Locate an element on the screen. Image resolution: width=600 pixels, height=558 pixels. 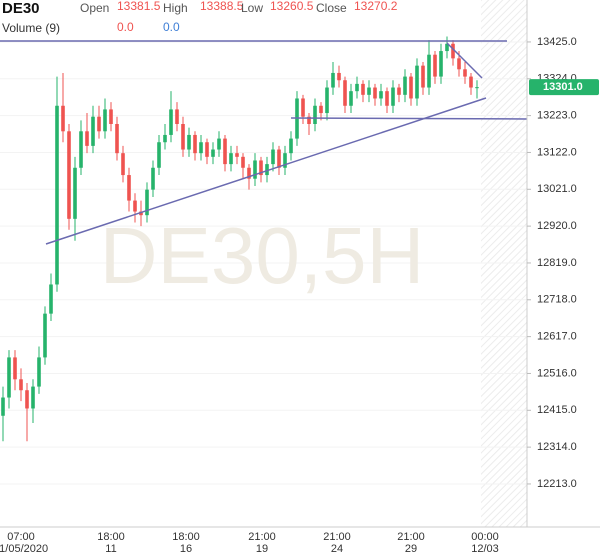
x-tick-date: 24 is located at coordinates (337, 549).